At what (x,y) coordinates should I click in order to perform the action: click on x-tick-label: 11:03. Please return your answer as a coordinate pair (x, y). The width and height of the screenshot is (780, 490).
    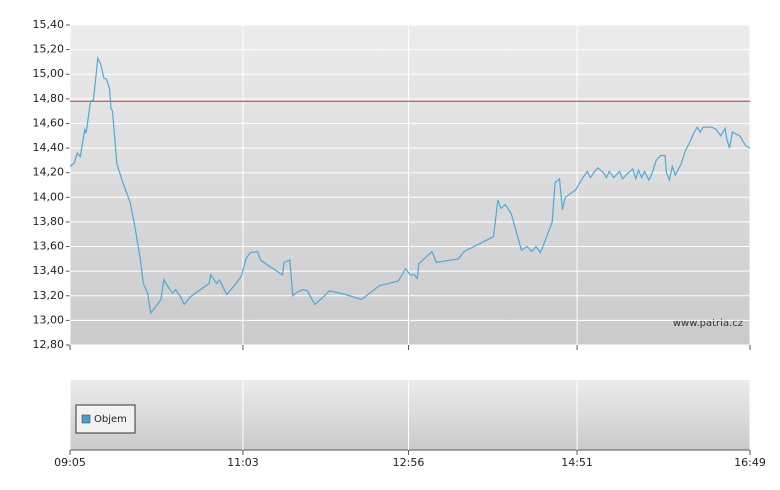
    Looking at the image, I should click on (243, 462).